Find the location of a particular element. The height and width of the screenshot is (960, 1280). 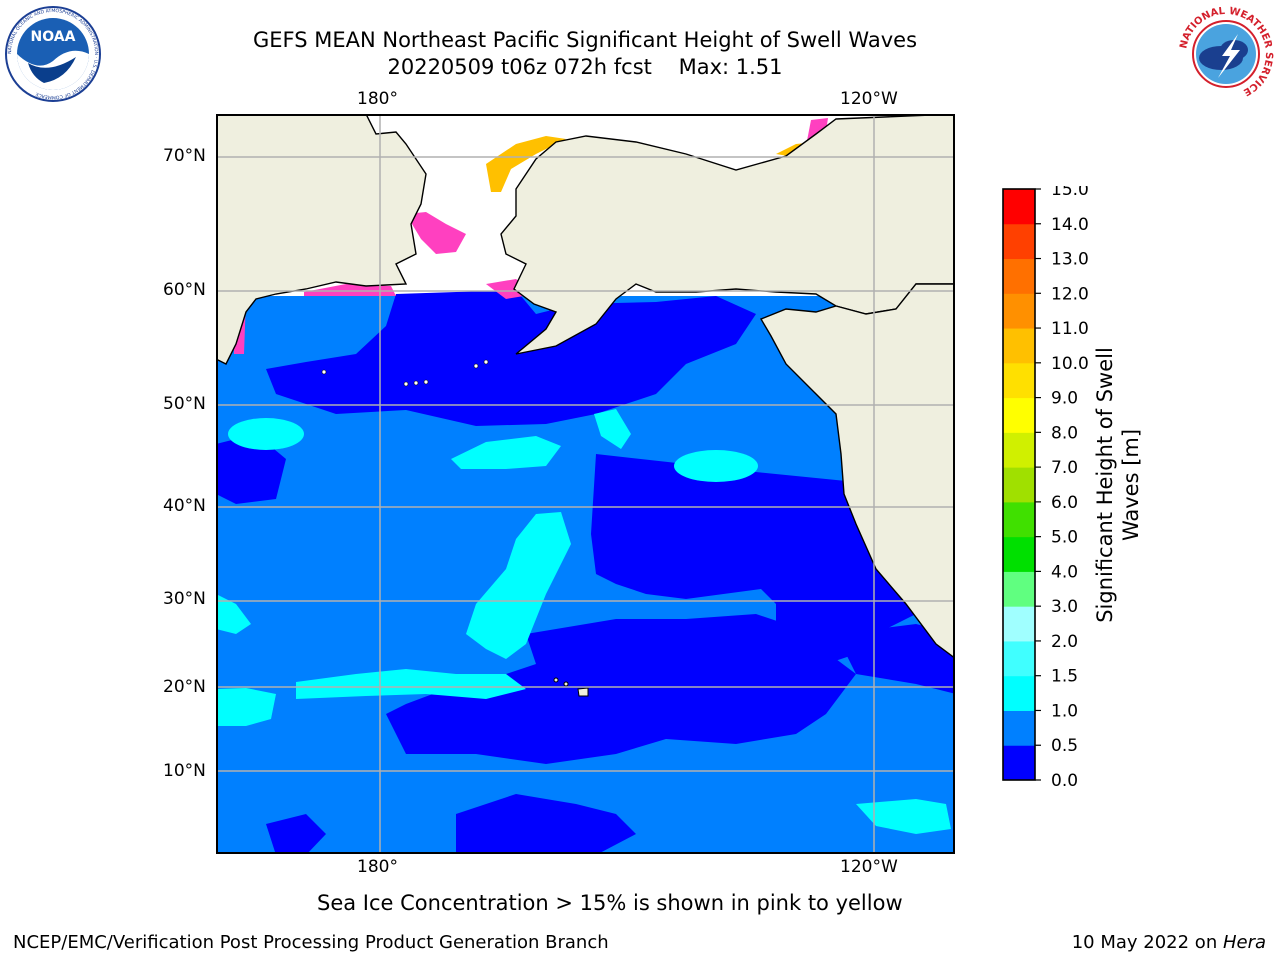

host-name: Hera is located at coordinates (1244, 942).